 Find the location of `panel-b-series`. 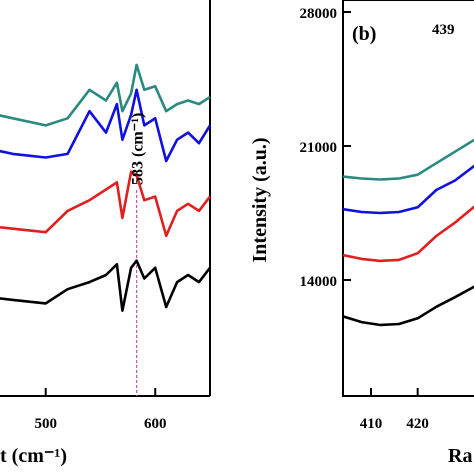

panel-b-series is located at coordinates (408, 232).